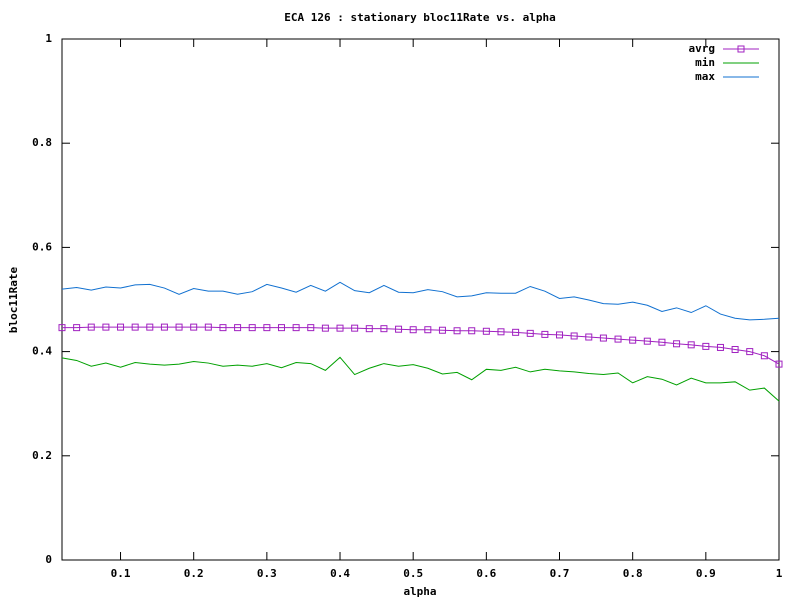 The height and width of the screenshot is (600, 800). Describe the element at coordinates (560, 573) in the screenshot. I see `x-tick-label: 0.7` at that location.